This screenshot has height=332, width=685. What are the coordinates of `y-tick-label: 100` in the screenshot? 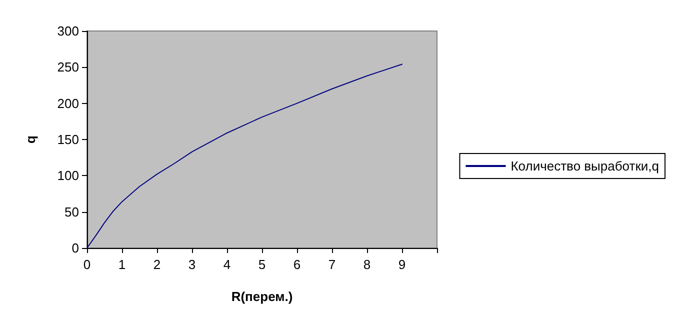 It's located at (68, 176).